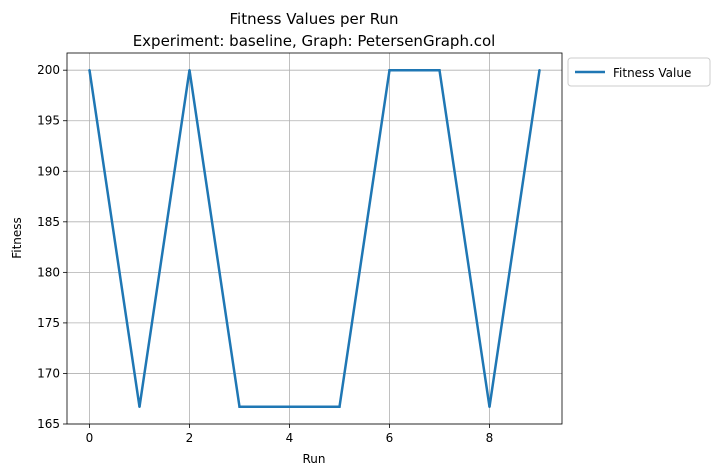 The width and height of the screenshot is (719, 476). Describe the element at coordinates (190, 438) in the screenshot. I see `x-tick-label: 2` at that location.